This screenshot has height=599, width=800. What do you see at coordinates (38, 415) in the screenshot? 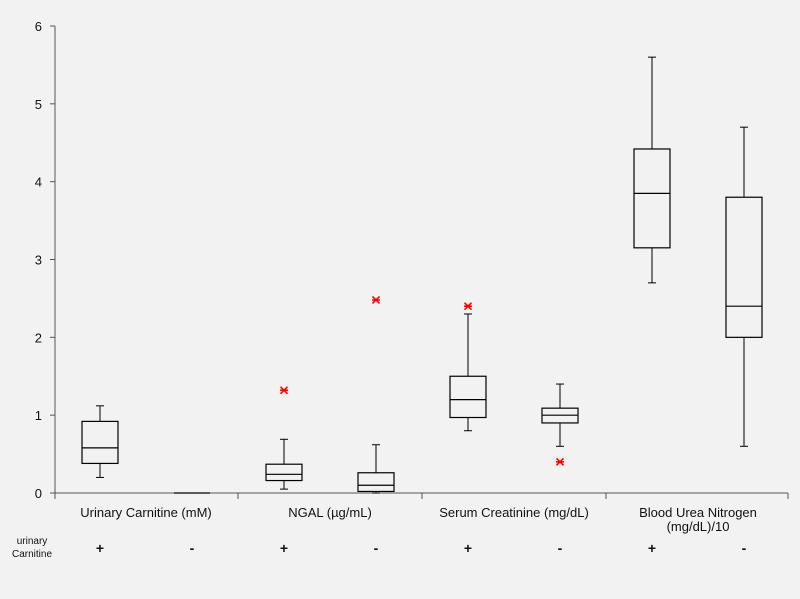
I see `y-tick-label: 1` at bounding box center [38, 415].